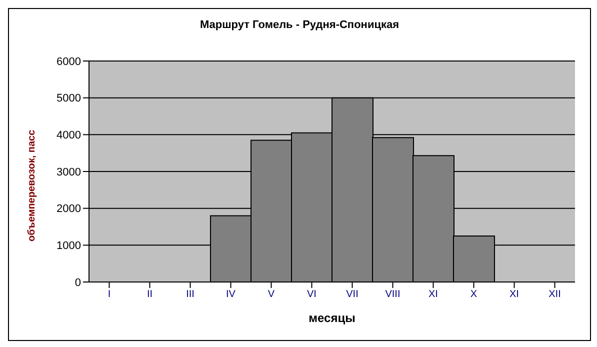 The image size is (597, 347). Describe the element at coordinates (68, 246) in the screenshot. I see `y-tick-label: 1000` at that location.